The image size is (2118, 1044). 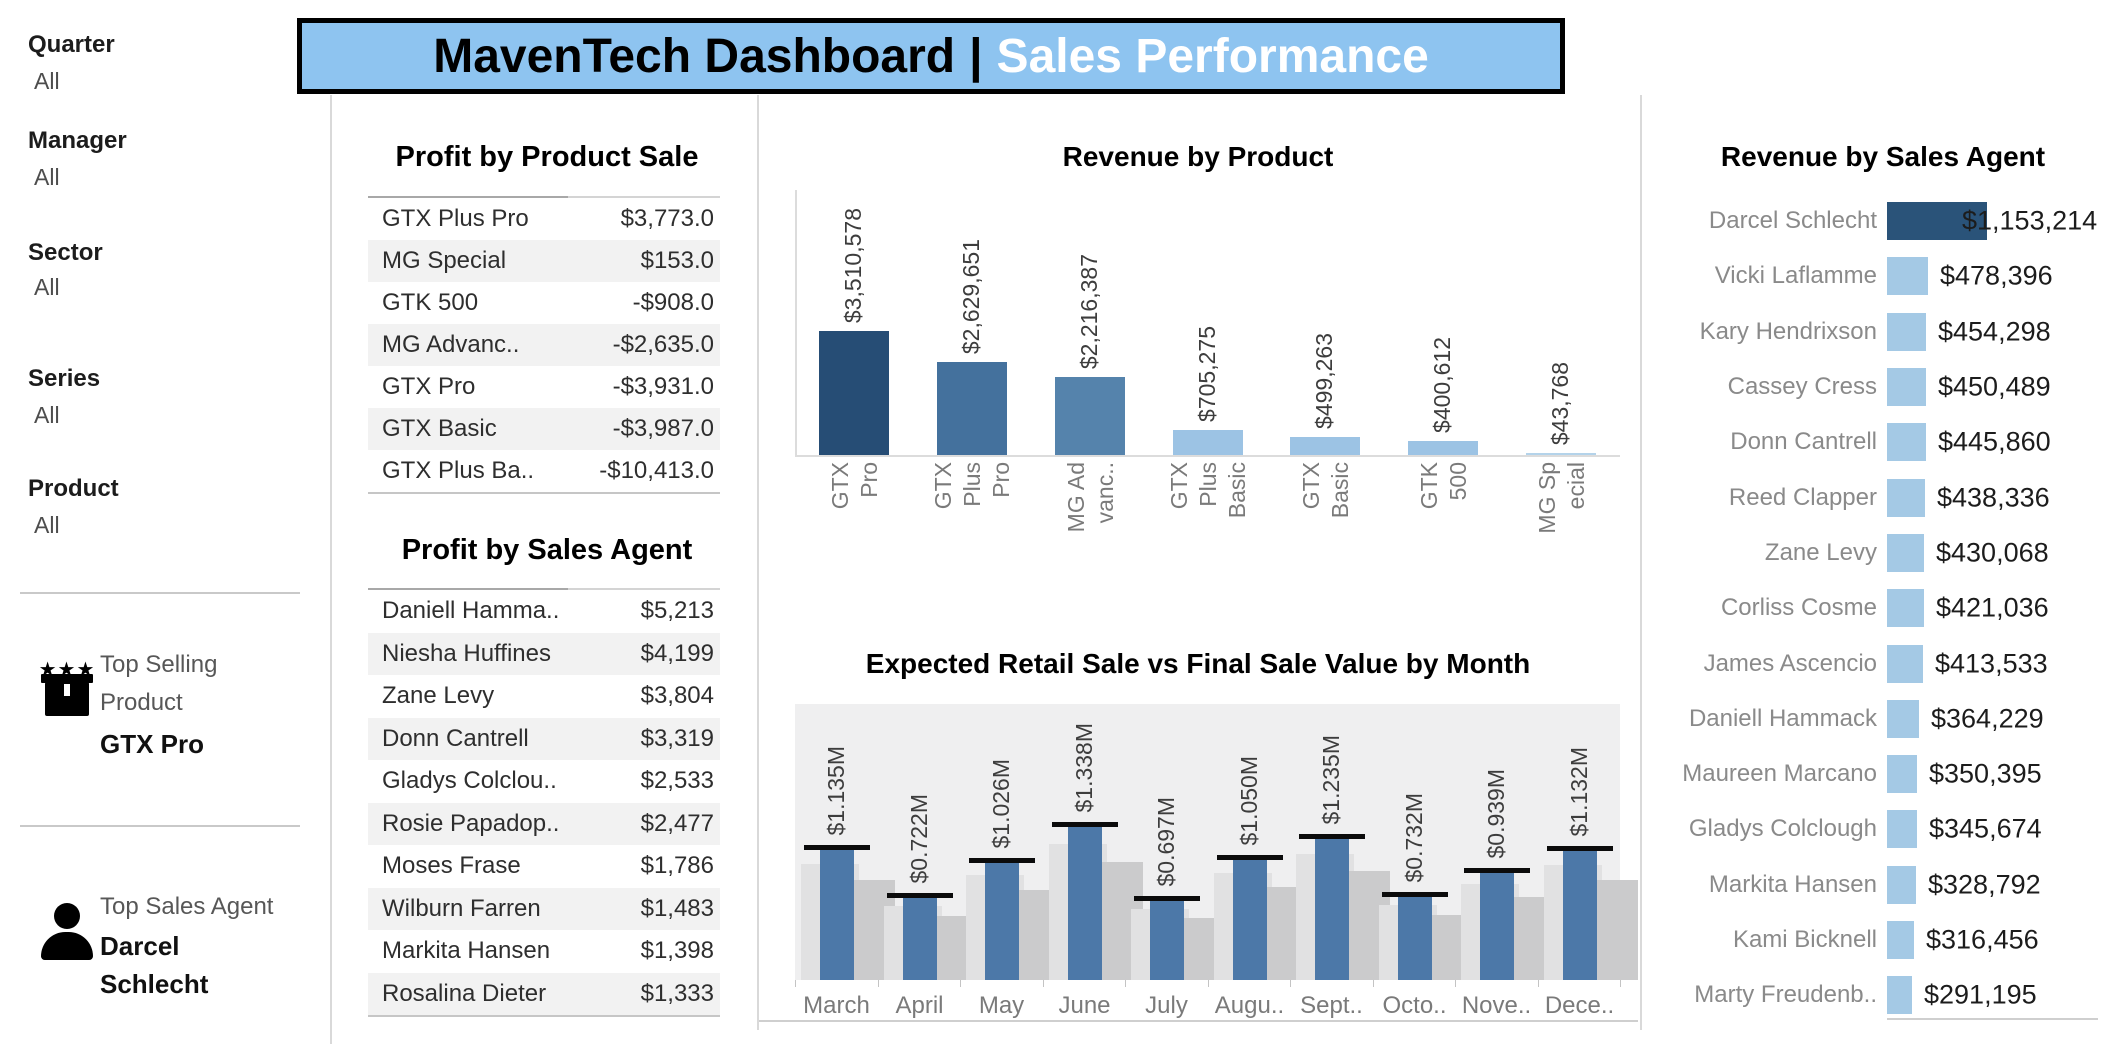 I want to click on agent-value: $430,068, so click(x=1992, y=552).